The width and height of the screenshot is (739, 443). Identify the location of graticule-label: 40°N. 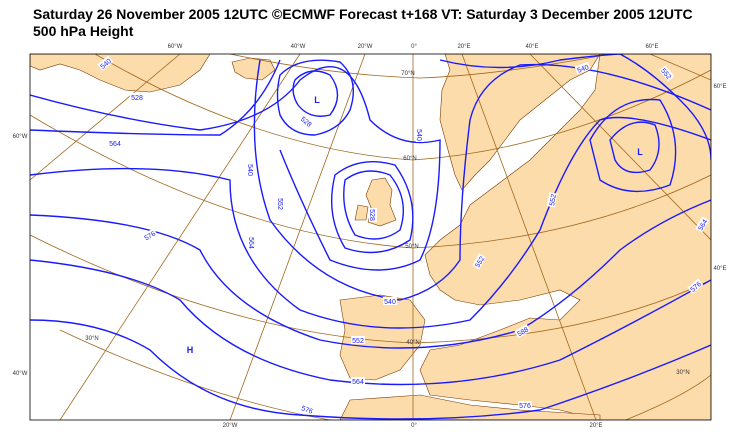
(412, 343).